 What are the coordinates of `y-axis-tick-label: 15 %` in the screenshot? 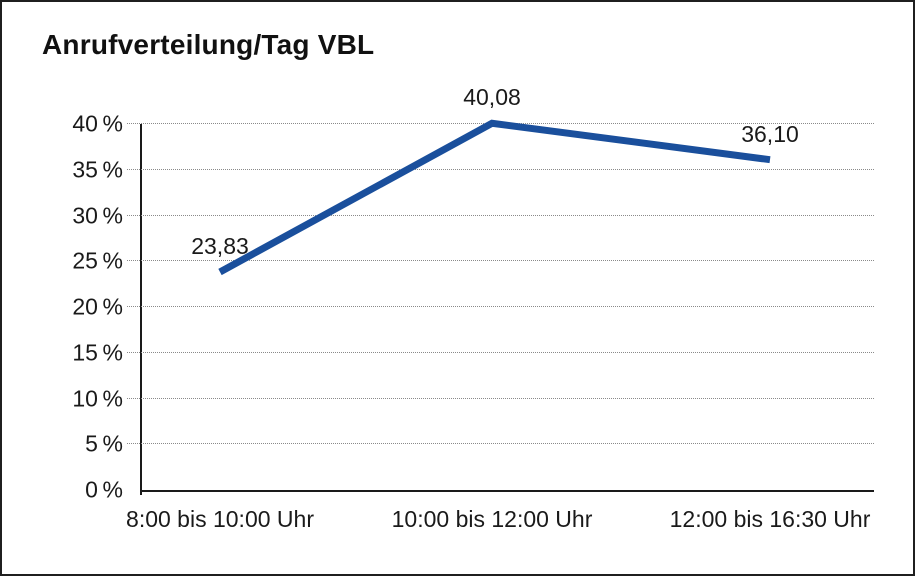 It's located at (97, 352).